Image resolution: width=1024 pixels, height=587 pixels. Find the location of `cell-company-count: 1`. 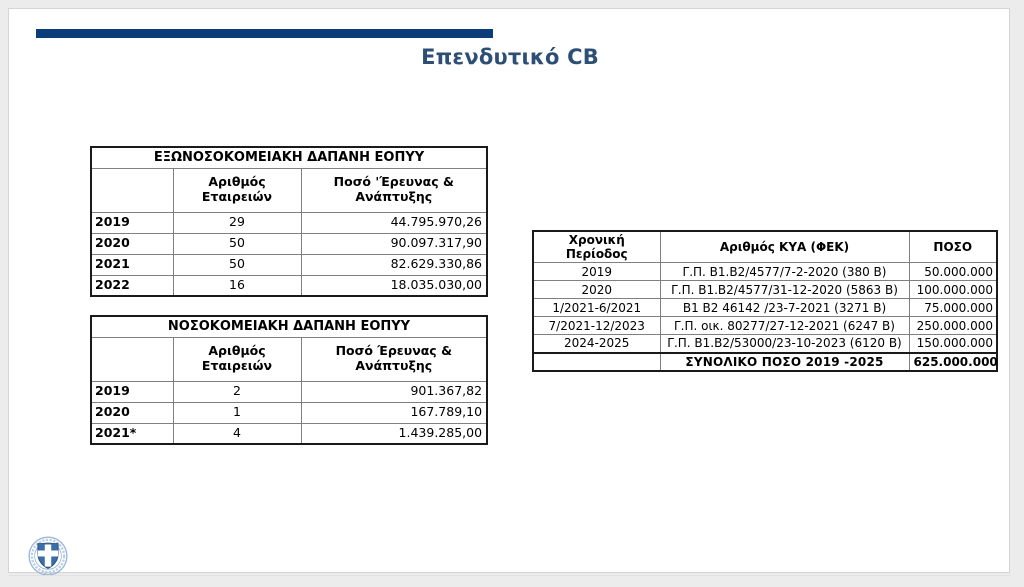

cell-company-count: 1 is located at coordinates (237, 412).